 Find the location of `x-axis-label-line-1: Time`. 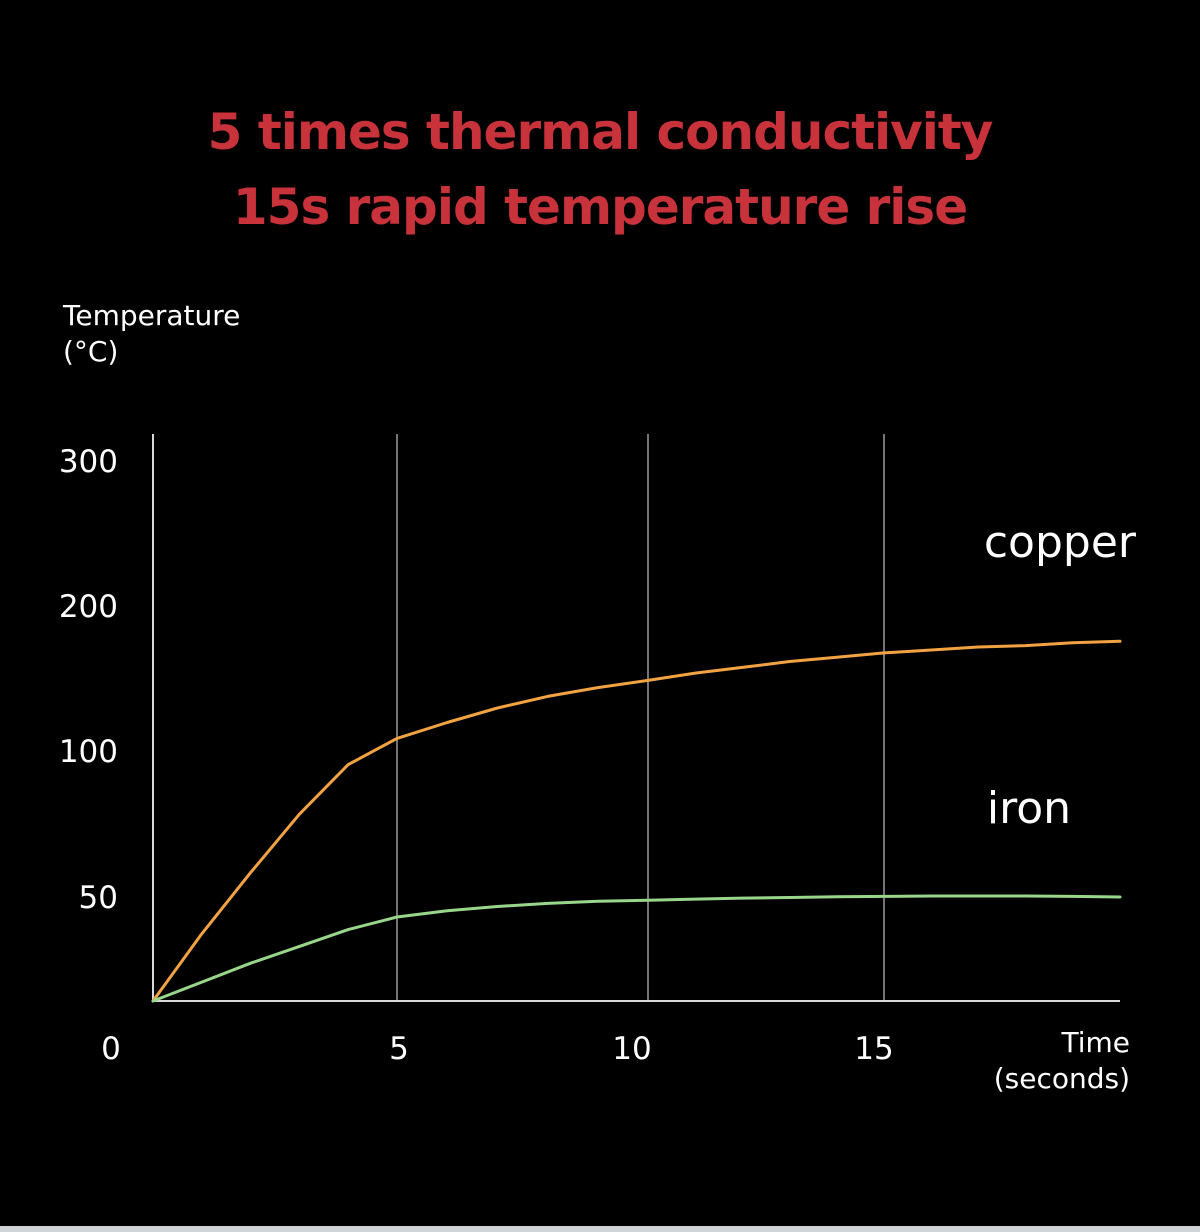

x-axis-label-line-1: Time is located at coordinates (1095, 1042).